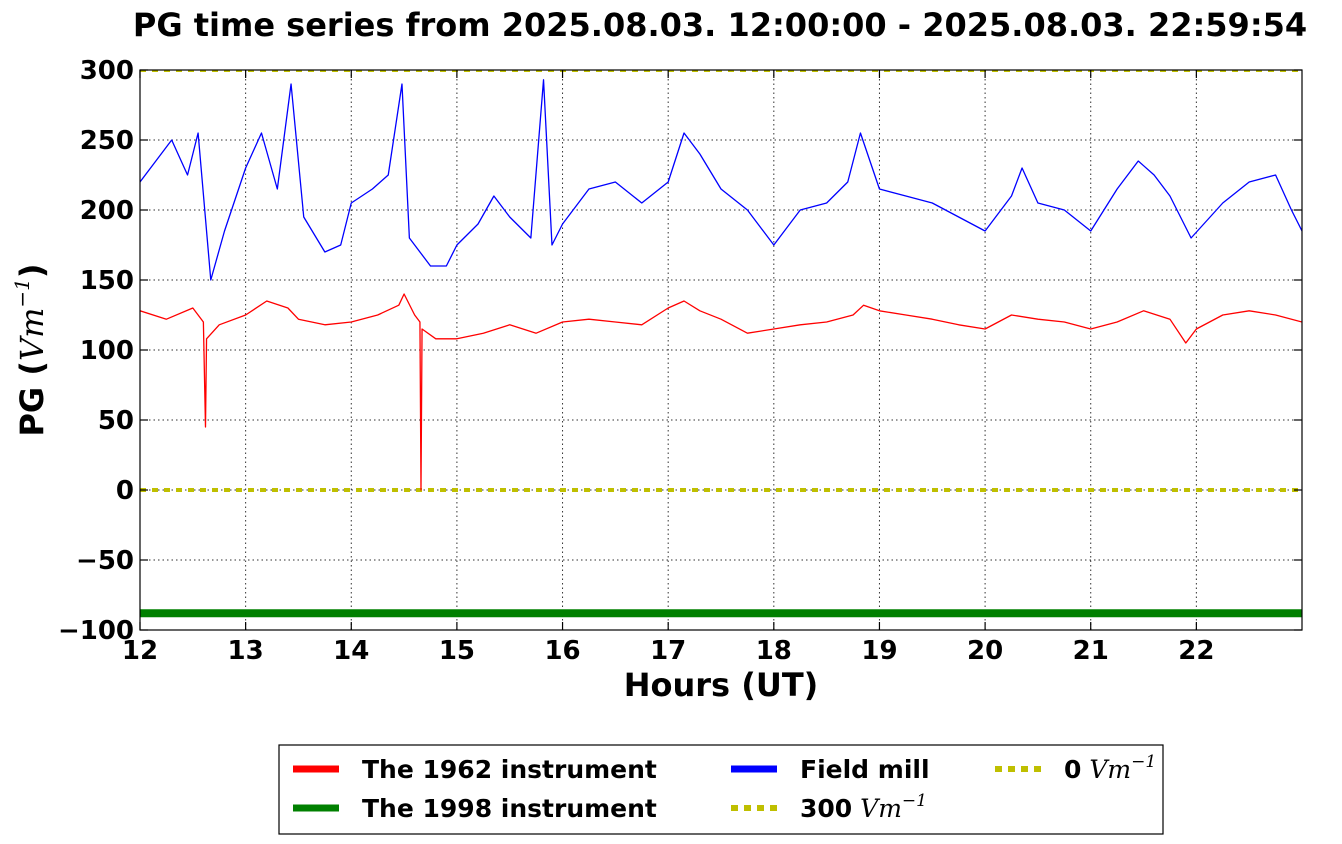  Describe the element at coordinates (774, 651) in the screenshot. I see `x-tick-label: 18` at that location.